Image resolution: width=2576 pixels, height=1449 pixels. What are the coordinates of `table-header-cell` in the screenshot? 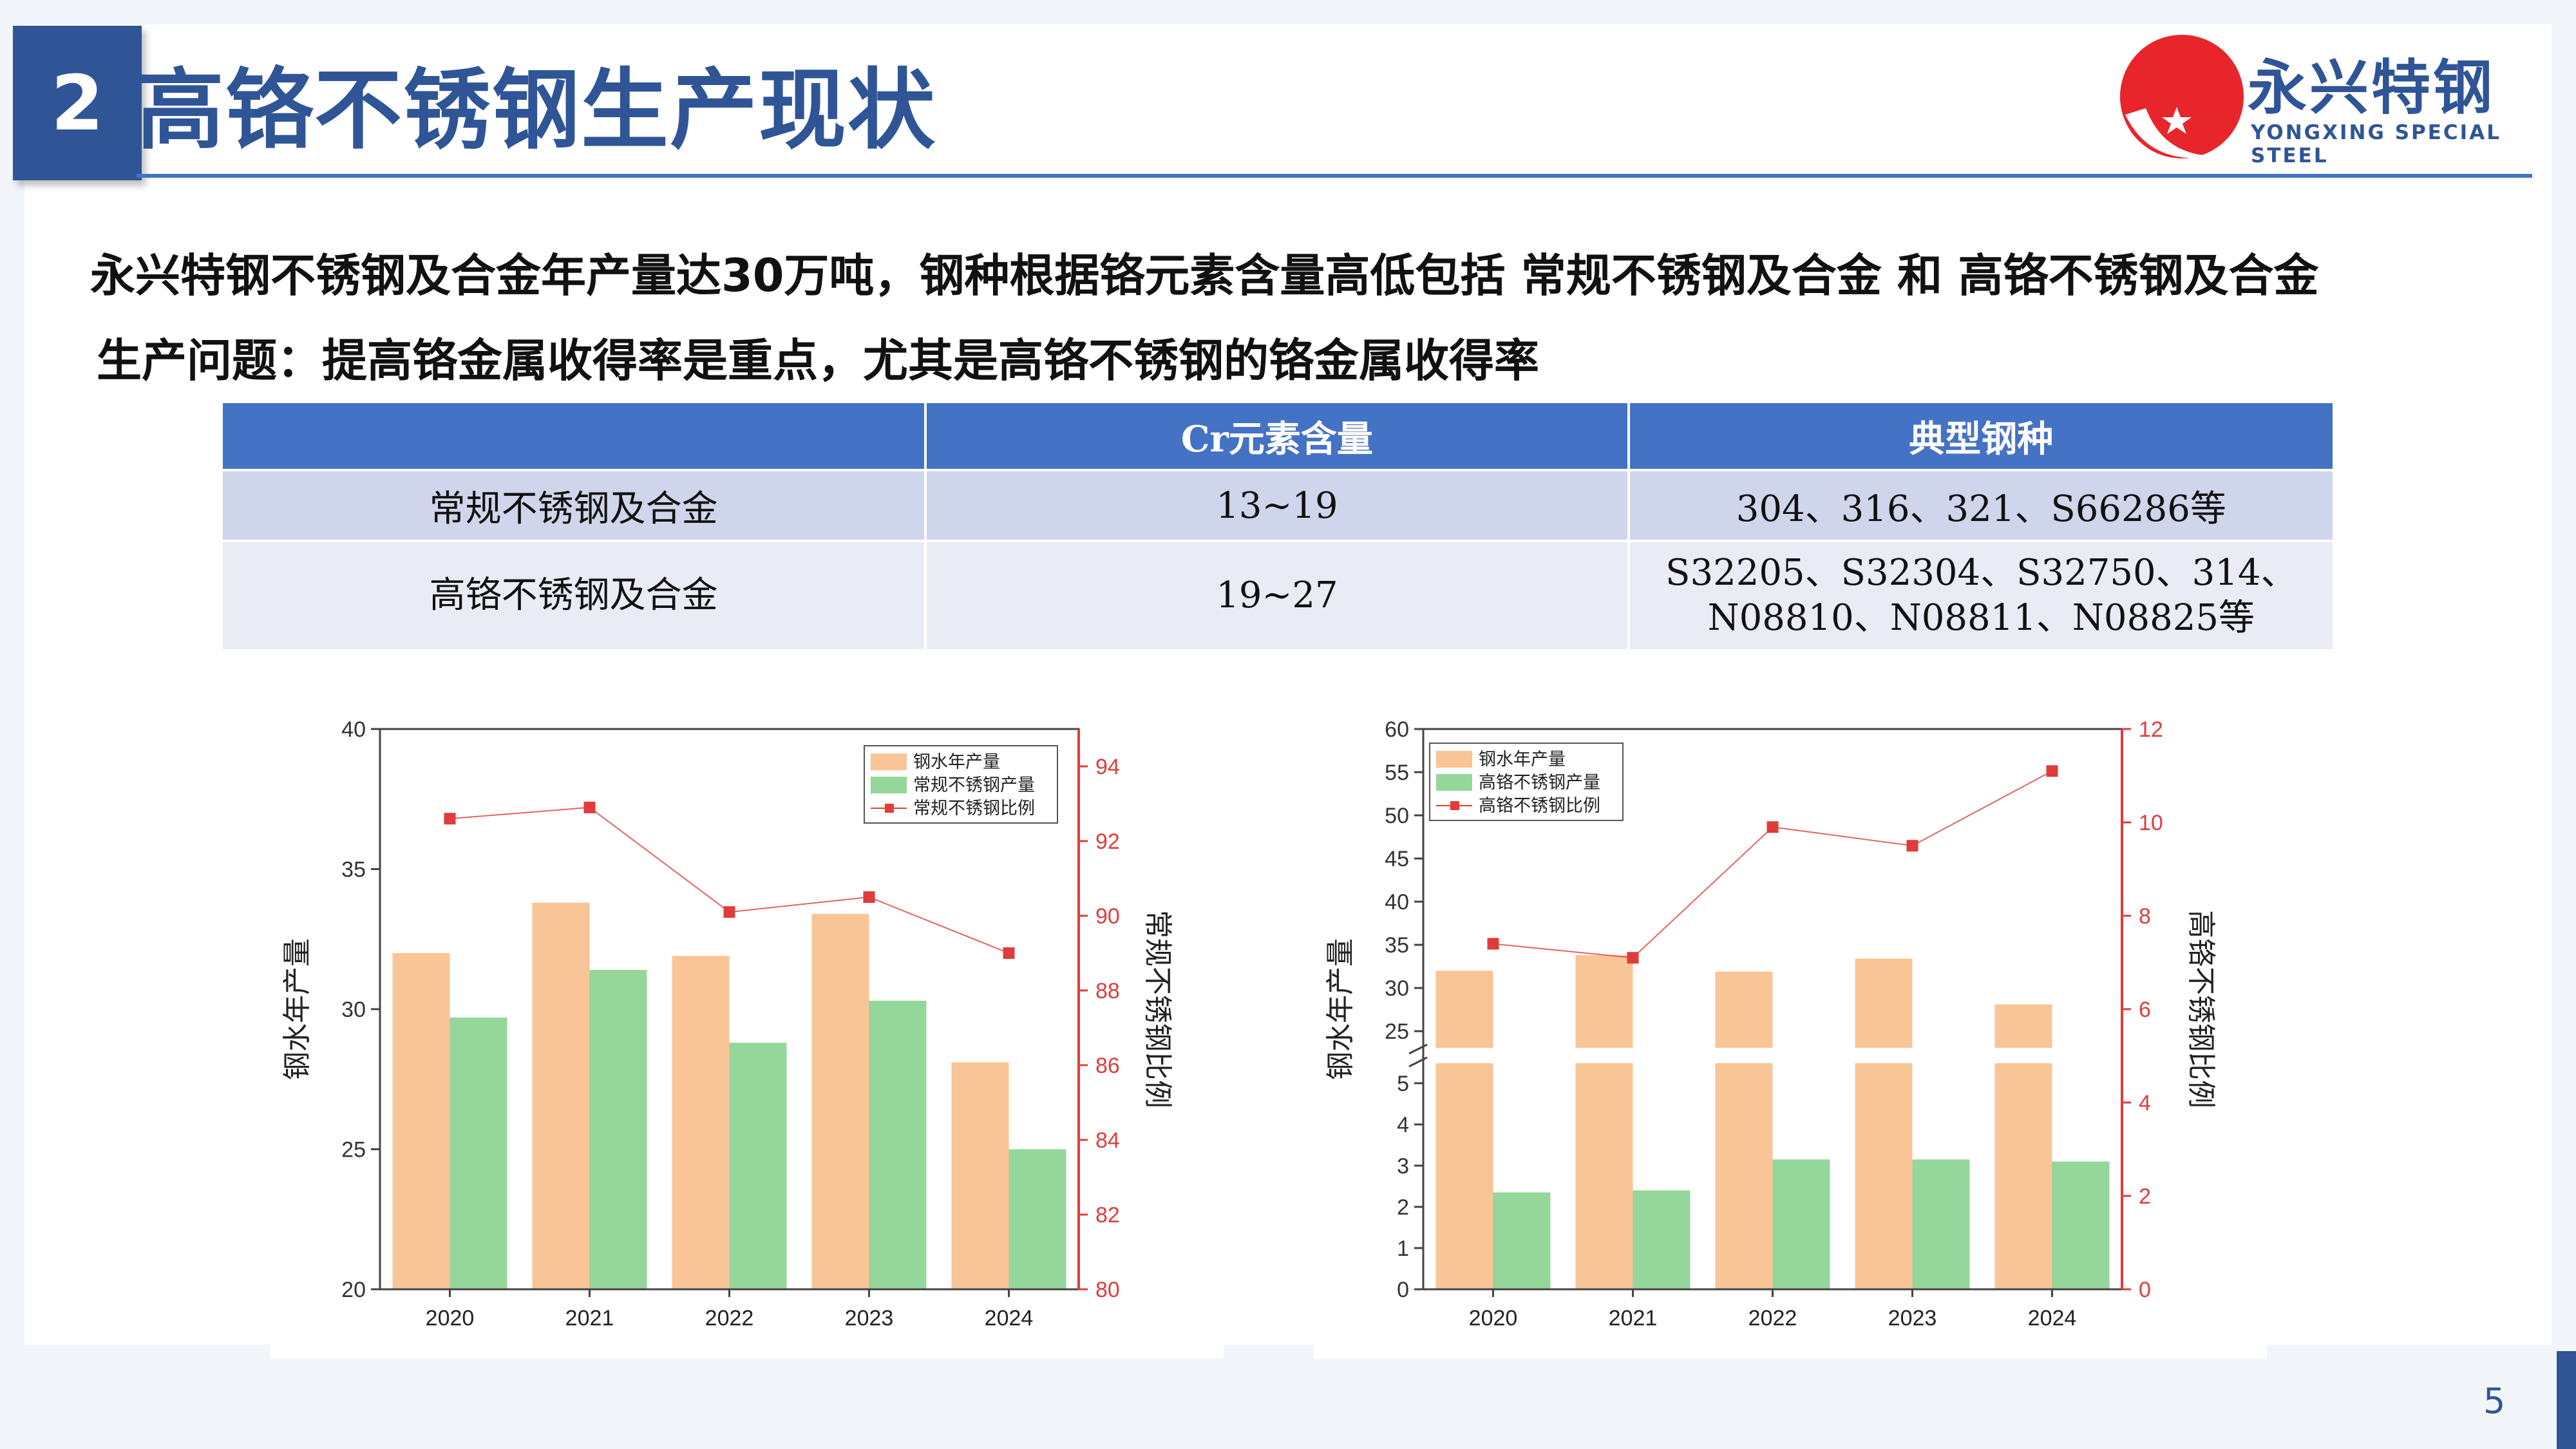 It's located at (575, 436).